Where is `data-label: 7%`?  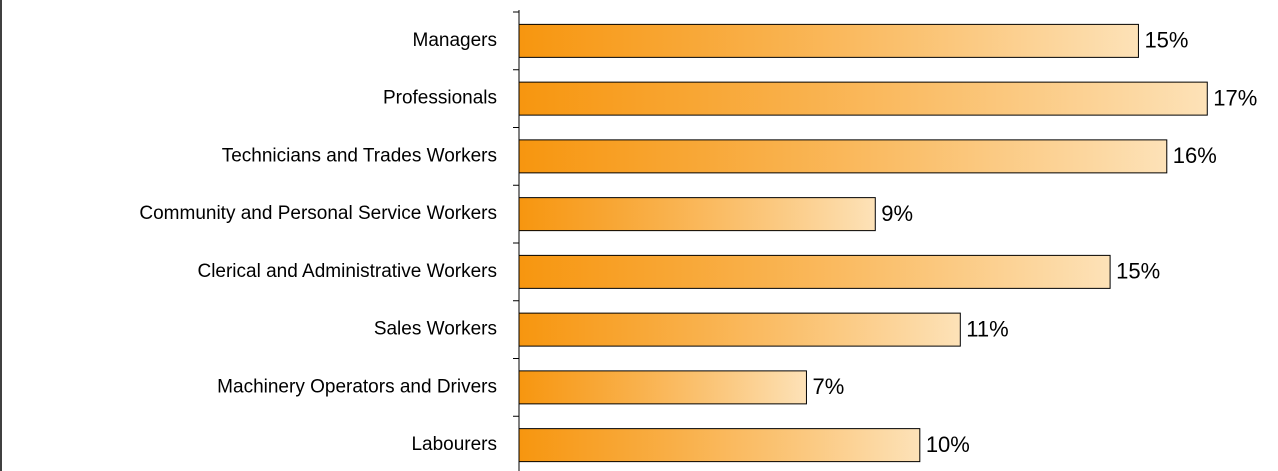 data-label: 7% is located at coordinates (828, 386).